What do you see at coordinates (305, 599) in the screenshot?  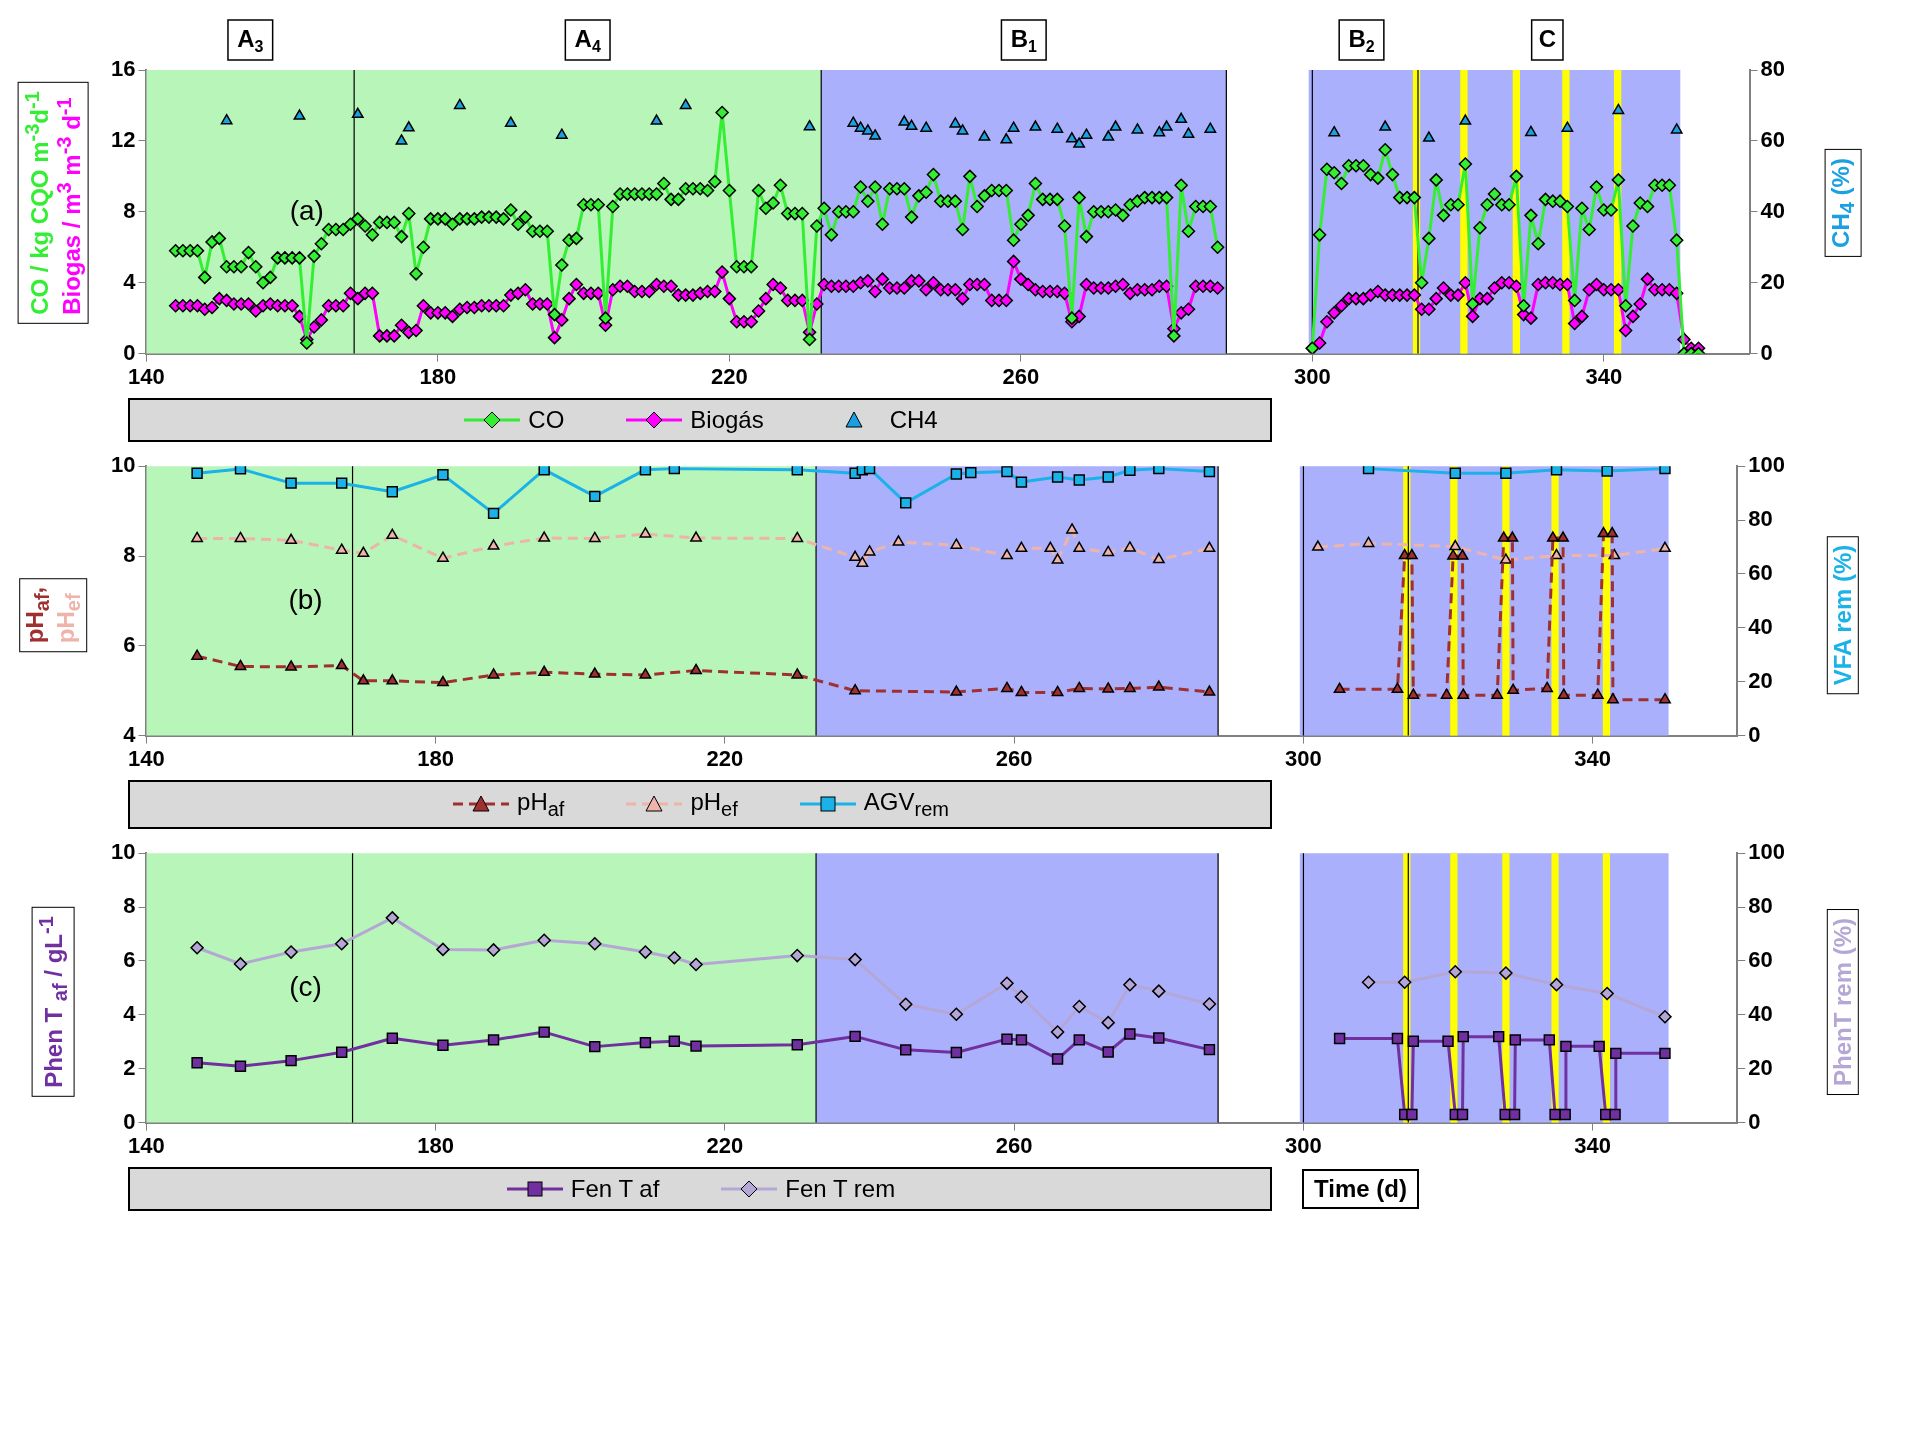 I see `annotation: (b)` at bounding box center [305, 599].